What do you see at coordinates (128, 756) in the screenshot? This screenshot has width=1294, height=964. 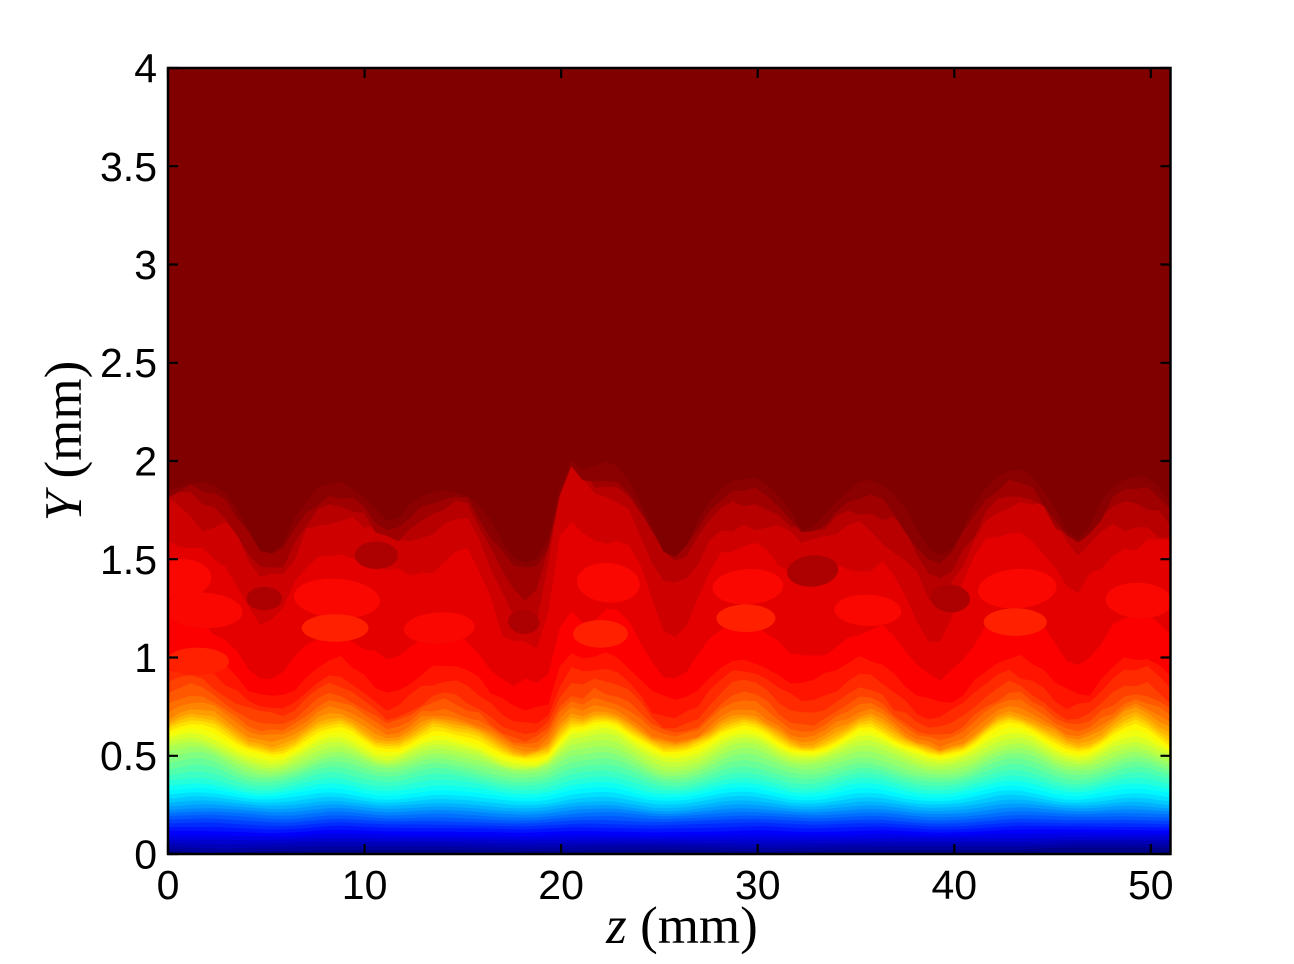 I see `svg-text: 0.5` at bounding box center [128, 756].